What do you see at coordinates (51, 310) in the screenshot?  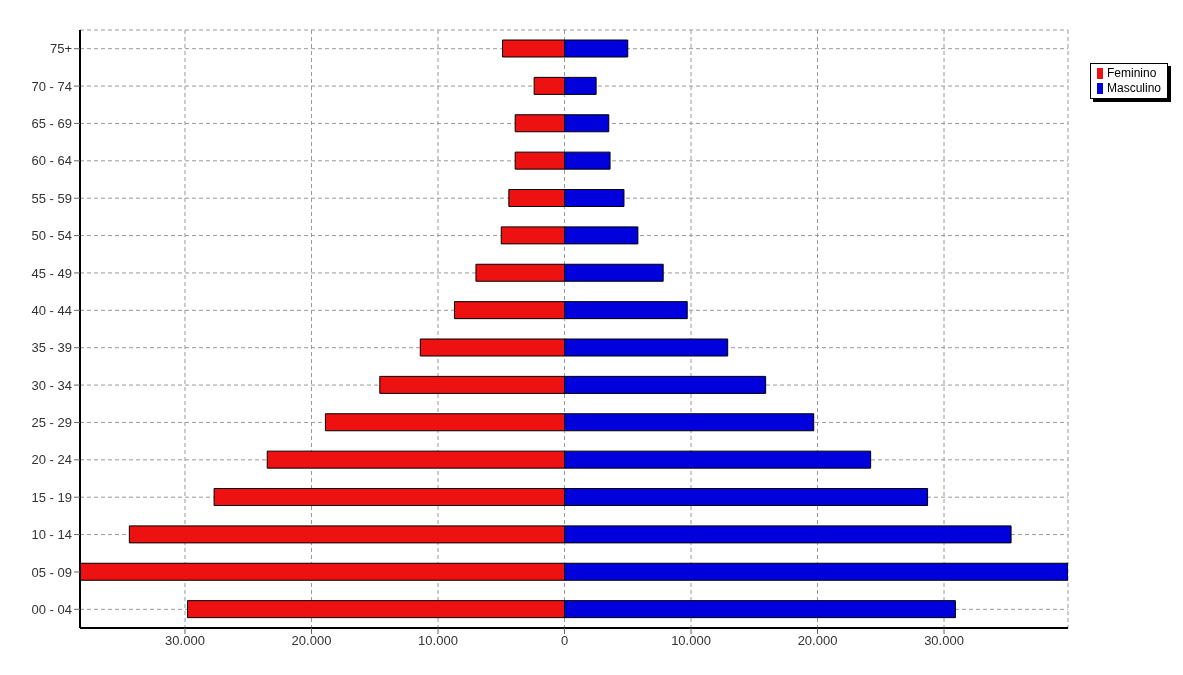 I see `y-tick-label: 40 - 44` at bounding box center [51, 310].